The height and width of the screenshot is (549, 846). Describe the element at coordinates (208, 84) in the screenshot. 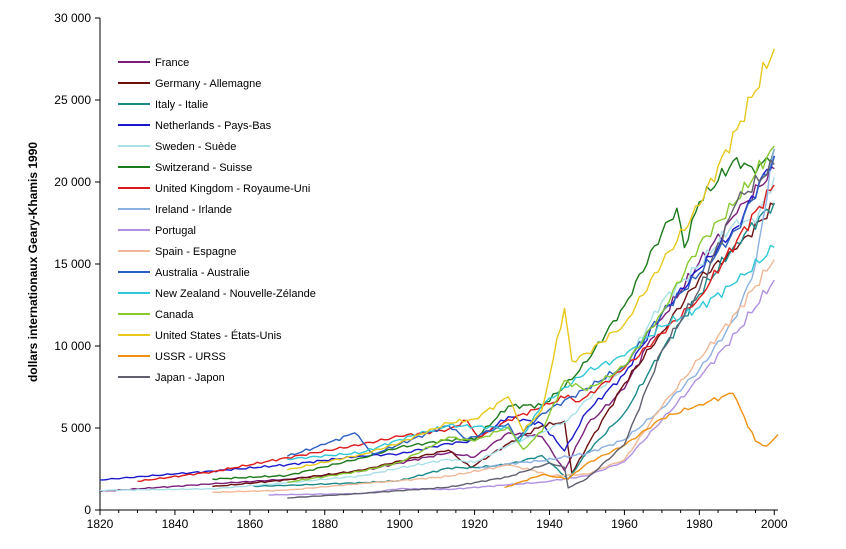

I see `legend-label: Germany - Allemagne` at that location.